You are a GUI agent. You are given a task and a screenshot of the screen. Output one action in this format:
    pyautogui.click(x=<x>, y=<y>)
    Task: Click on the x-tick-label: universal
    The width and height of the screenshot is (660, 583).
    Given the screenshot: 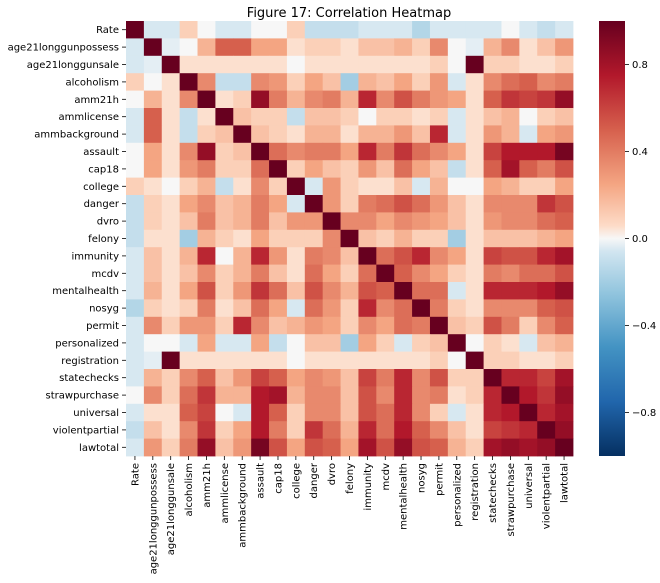 What is the action you would take?
    pyautogui.click(x=529, y=486)
    